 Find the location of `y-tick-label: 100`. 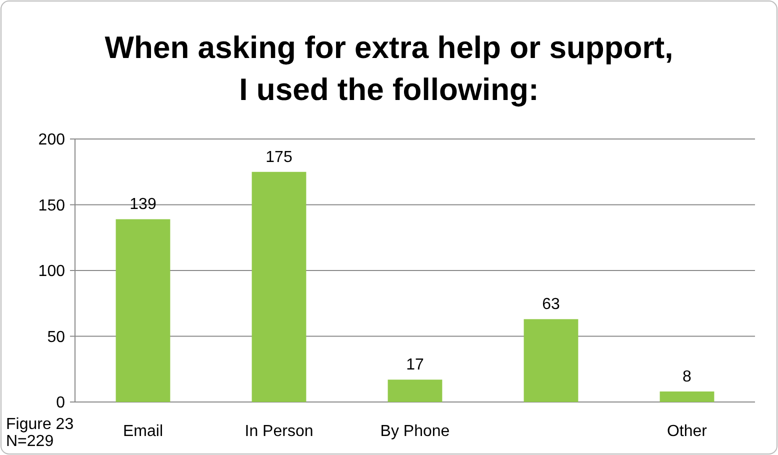

y-tick-label: 100 is located at coordinates (52, 271).